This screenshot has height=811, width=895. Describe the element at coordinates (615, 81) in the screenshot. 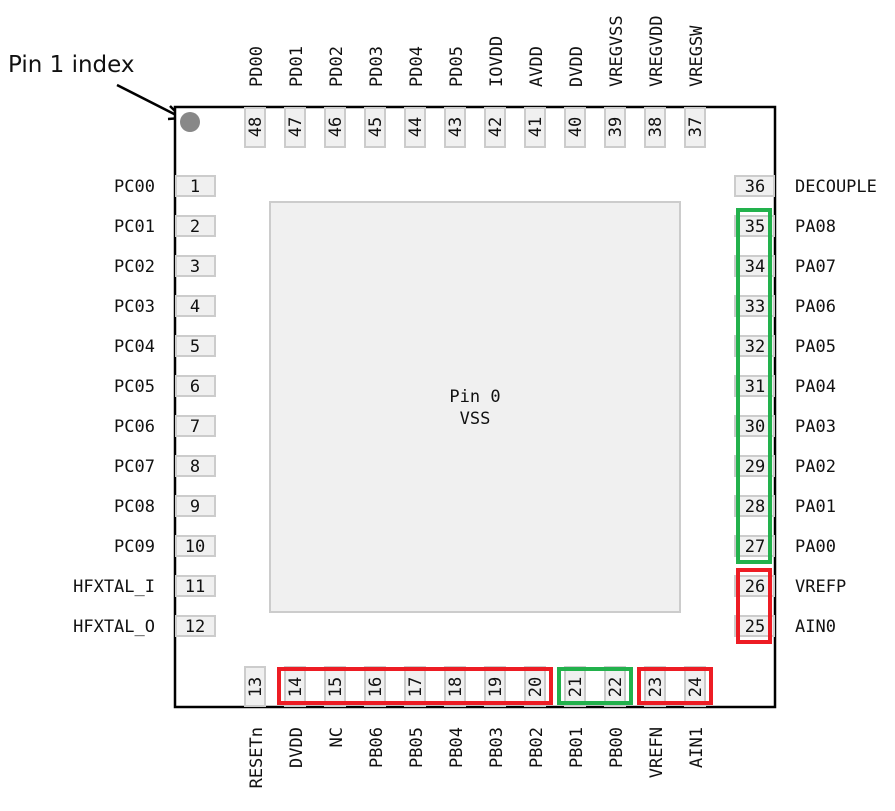

I see `pin-39: 39 VREGVSS` at that location.